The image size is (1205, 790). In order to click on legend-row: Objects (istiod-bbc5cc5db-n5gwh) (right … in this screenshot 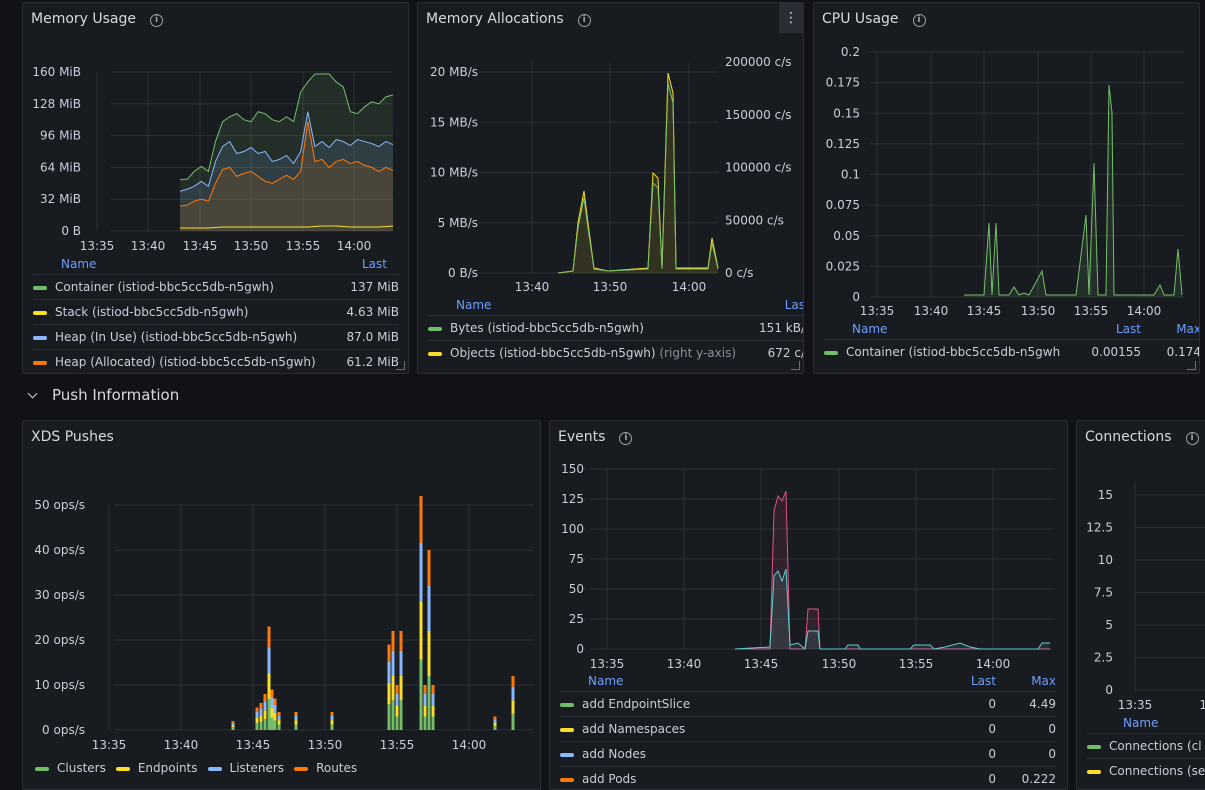, I will do `click(616, 352)`.